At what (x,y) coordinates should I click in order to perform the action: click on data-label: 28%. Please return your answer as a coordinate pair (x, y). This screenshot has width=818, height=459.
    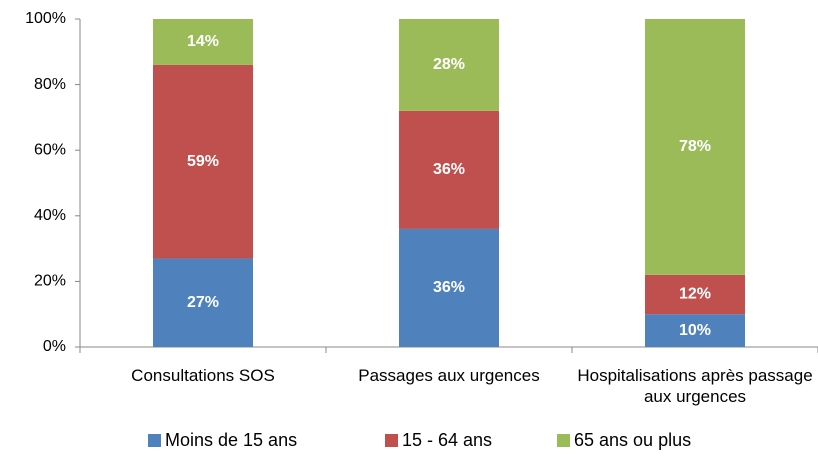
    Looking at the image, I should click on (449, 64).